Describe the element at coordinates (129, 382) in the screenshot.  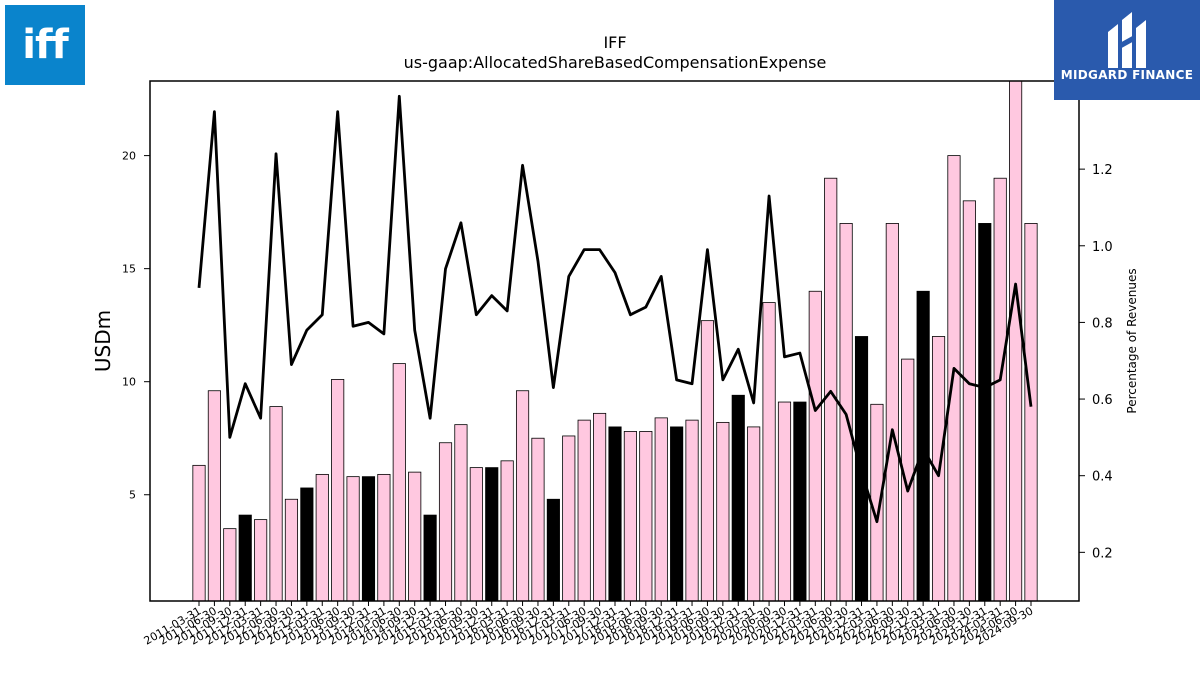
I see `y-tick-label: 10` at that location.